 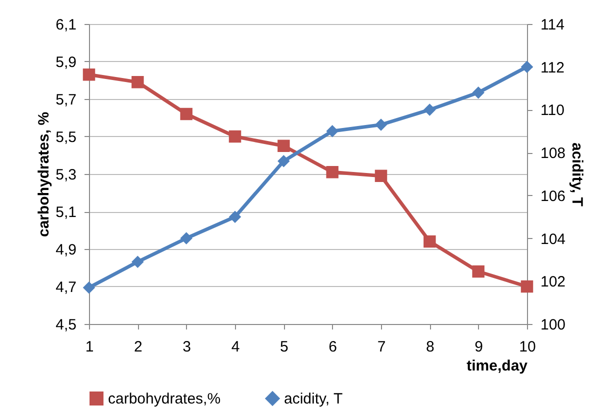 What do you see at coordinates (553, 239) in the screenshot?
I see `y2-tick-label: 104` at bounding box center [553, 239].